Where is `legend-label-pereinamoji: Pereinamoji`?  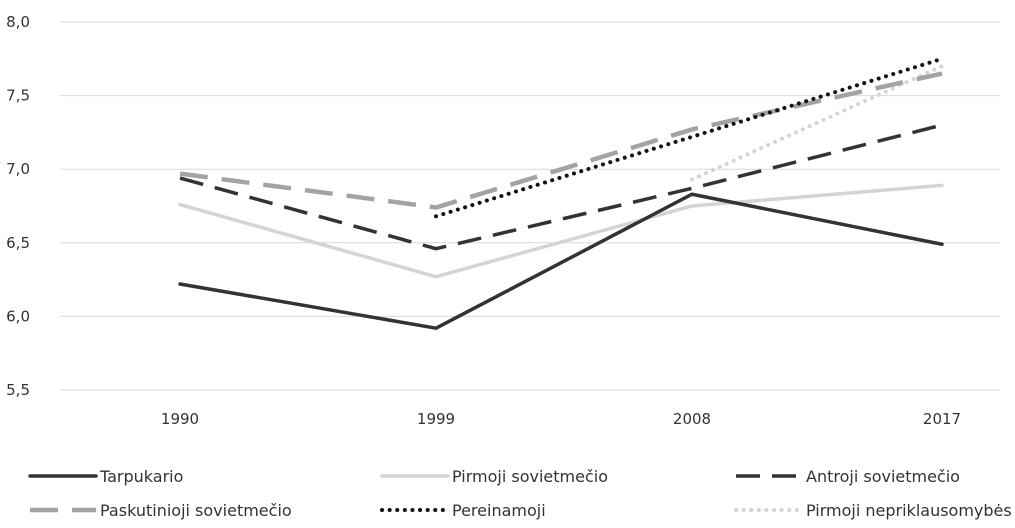
legend-label-pereinamoji: Pereinamoji is located at coordinates (499, 510).